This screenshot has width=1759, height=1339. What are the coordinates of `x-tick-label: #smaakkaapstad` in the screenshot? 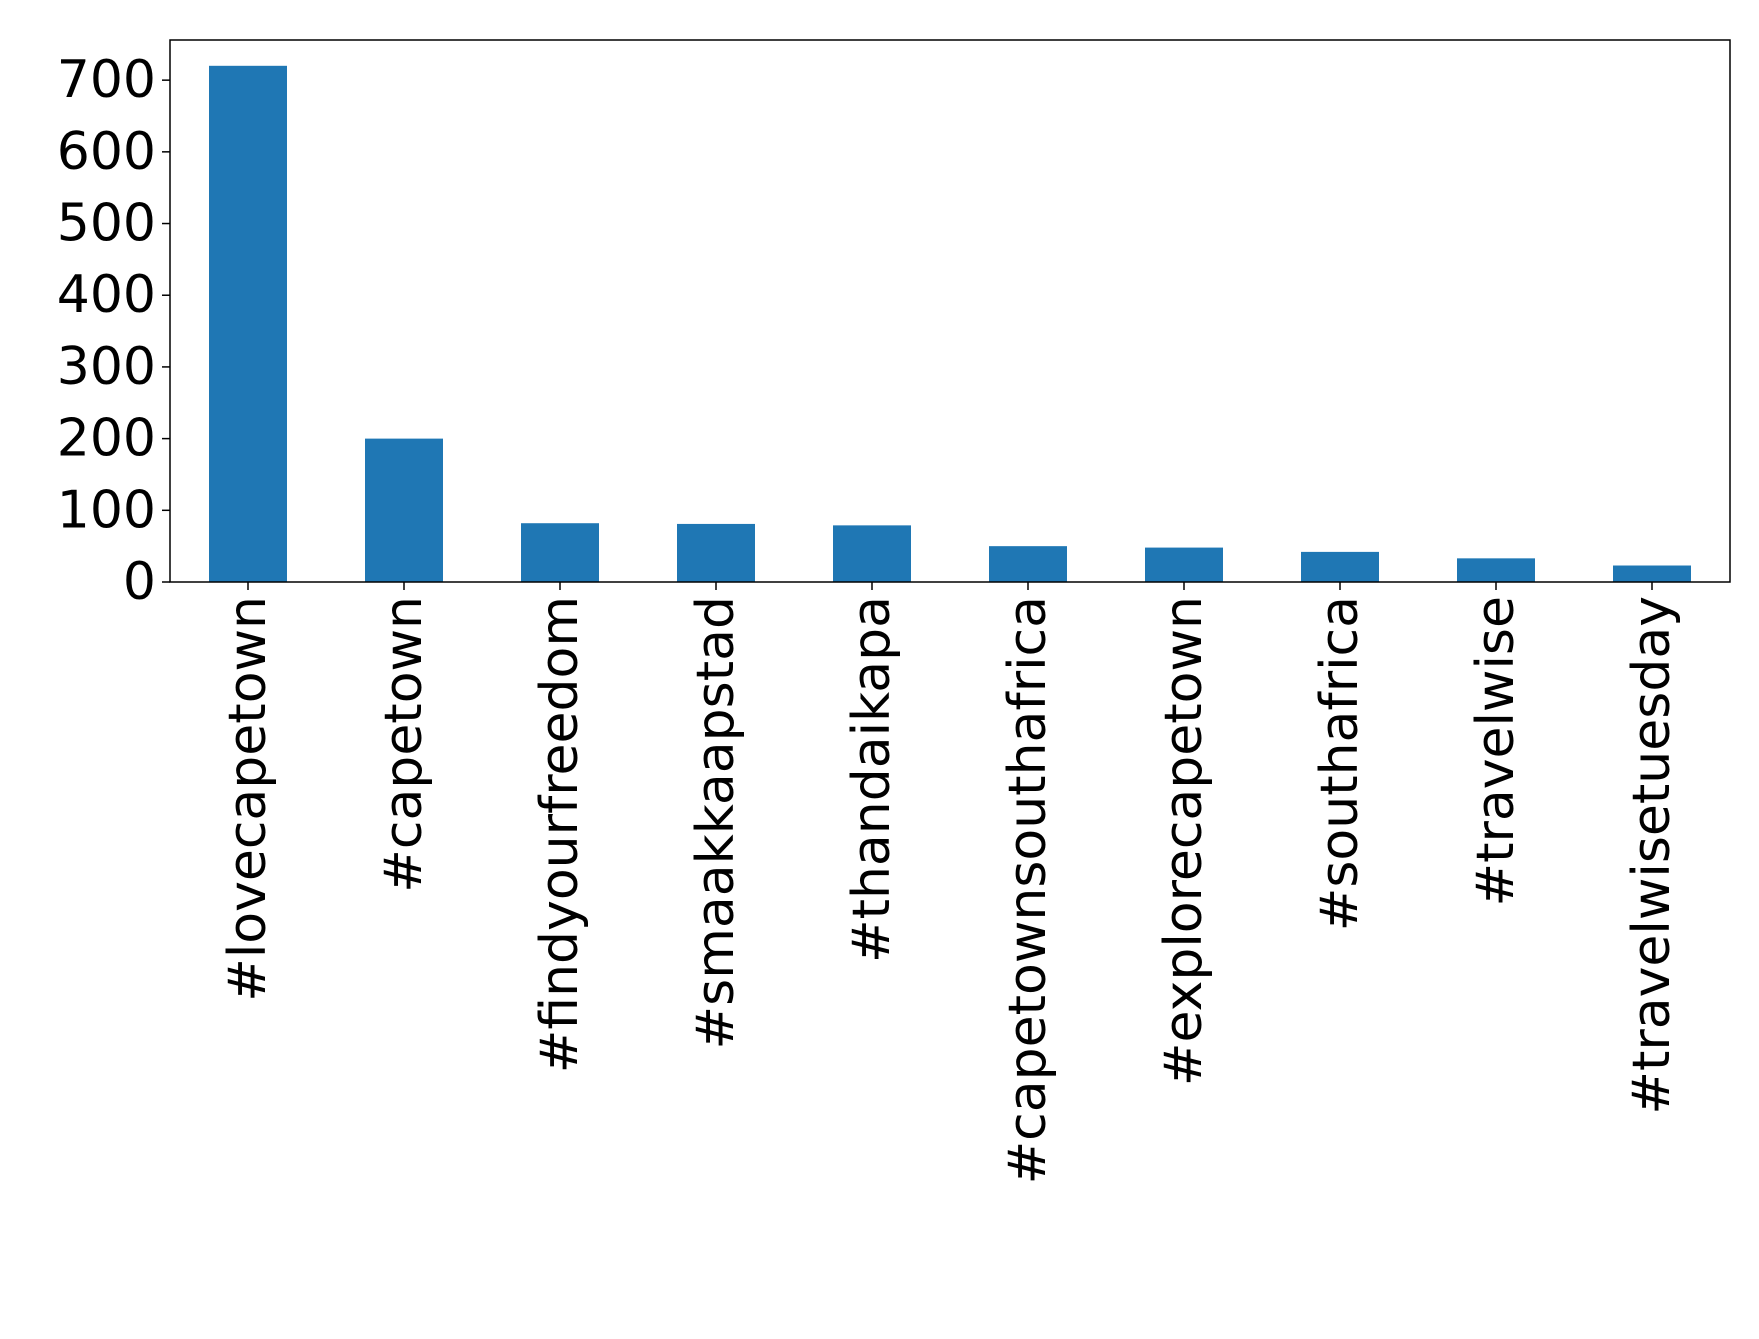 It's located at (716, 822).